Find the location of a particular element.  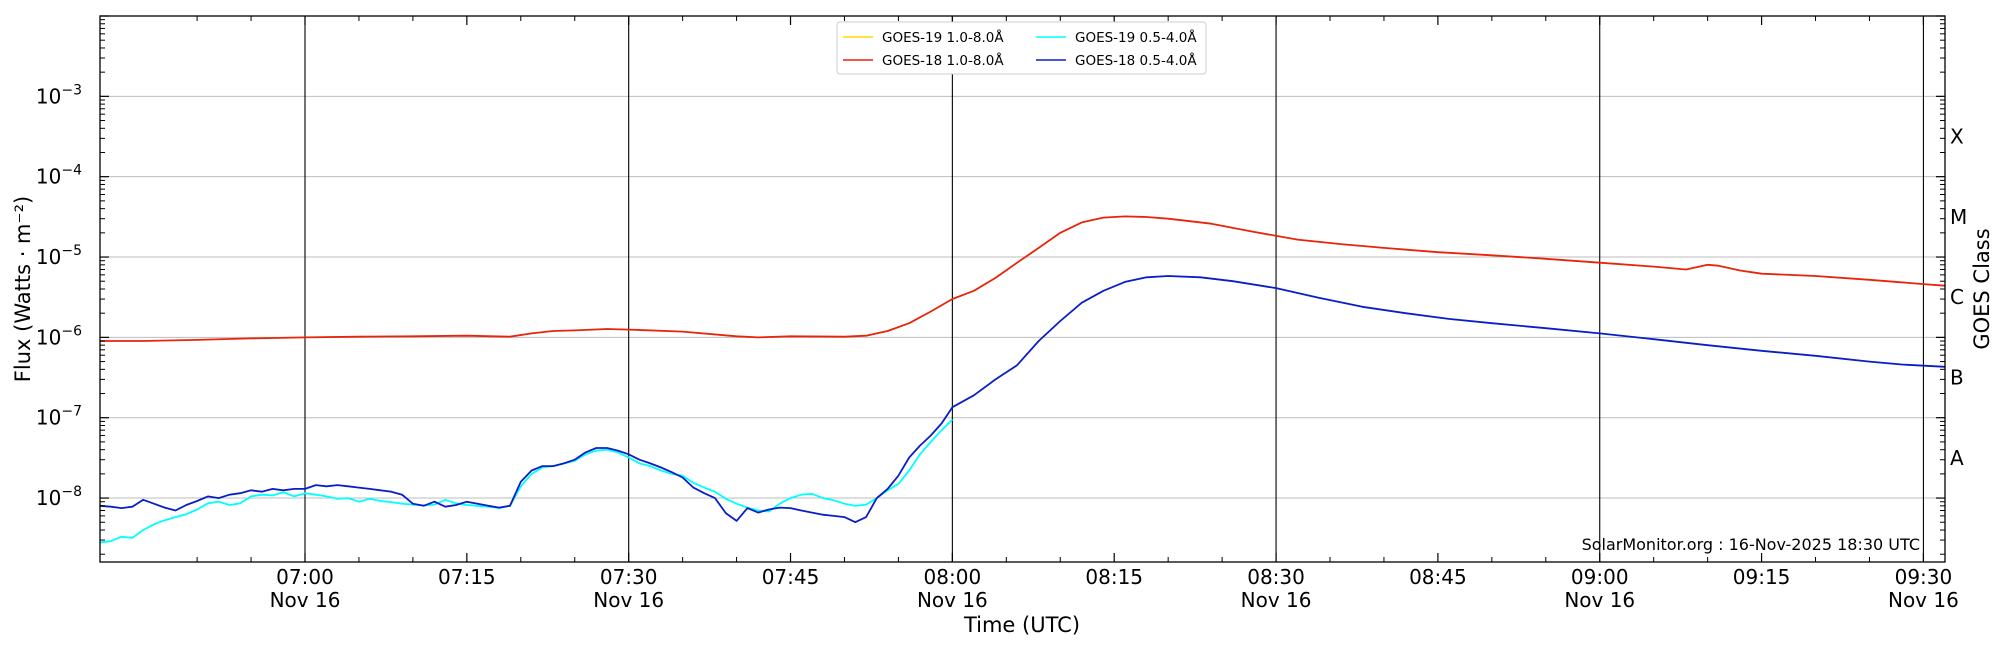

series-line is located at coordinates (526, 481).